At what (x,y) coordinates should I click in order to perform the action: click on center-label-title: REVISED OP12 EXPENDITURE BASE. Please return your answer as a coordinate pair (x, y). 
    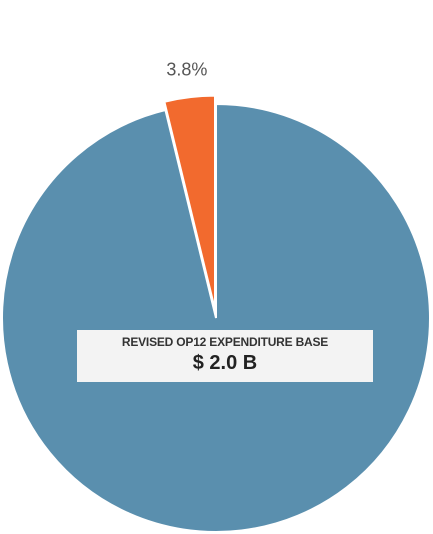
    Looking at the image, I should click on (225, 342).